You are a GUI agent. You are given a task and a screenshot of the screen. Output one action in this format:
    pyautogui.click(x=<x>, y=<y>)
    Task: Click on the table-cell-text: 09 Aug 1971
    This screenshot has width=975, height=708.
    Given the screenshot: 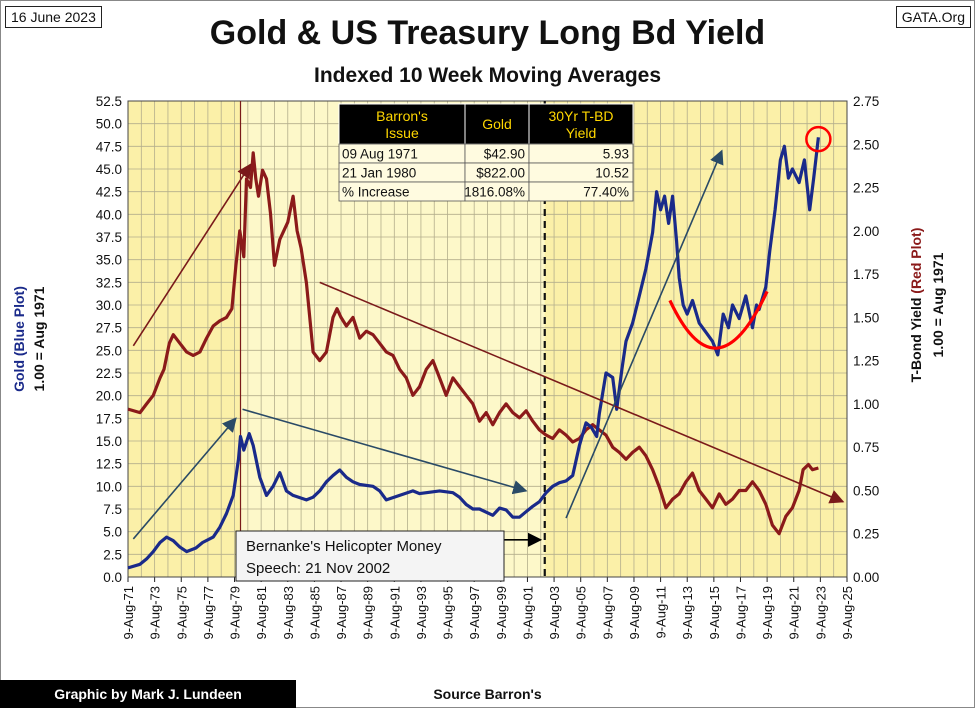 What is the action you would take?
    pyautogui.click(x=380, y=154)
    